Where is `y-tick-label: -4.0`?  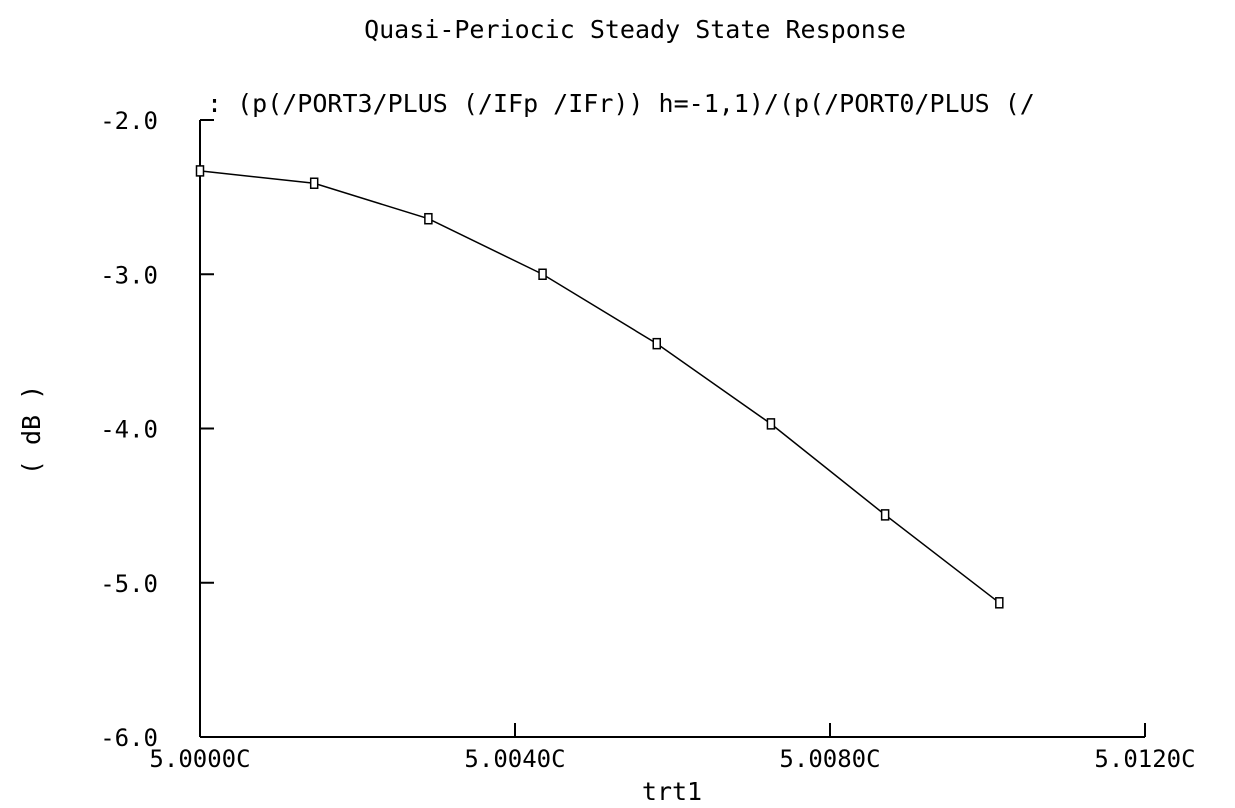 y-tick-label: -4.0 is located at coordinates (129, 430).